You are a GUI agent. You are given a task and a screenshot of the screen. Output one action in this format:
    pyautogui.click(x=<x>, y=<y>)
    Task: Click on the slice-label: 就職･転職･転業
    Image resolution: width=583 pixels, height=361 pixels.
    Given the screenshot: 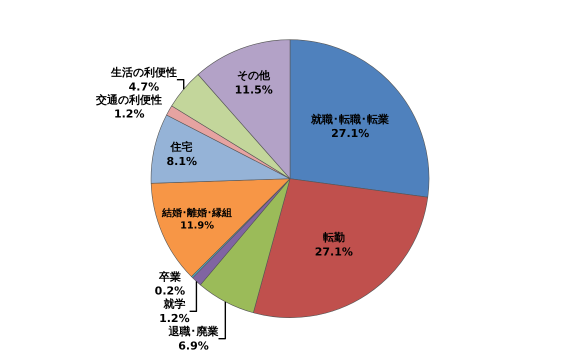 What is the action you would take?
    pyautogui.click(x=350, y=119)
    